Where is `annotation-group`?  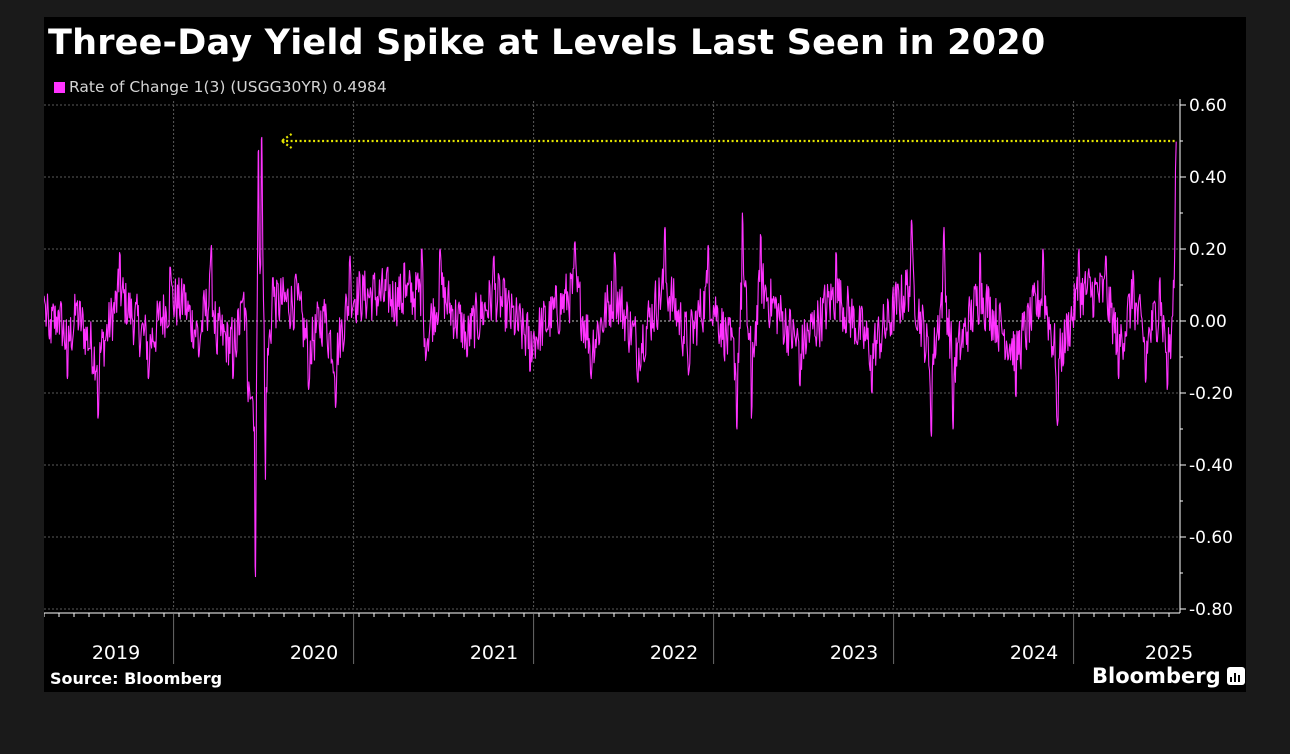 annotation-group is located at coordinates (728, 141).